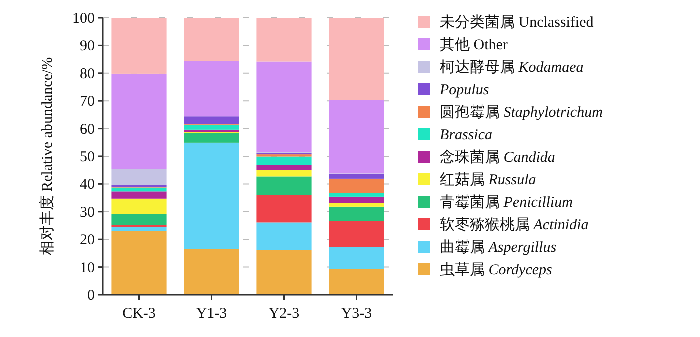 This screenshot has width=700, height=337. I want to click on y-tick-label: 0, so click(91, 296).